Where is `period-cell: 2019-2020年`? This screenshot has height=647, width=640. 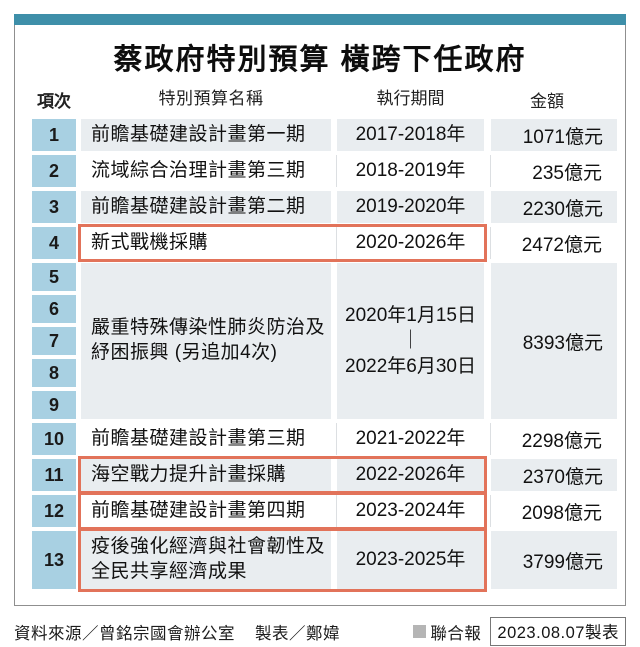
period-cell: 2019-2020年 is located at coordinates (410, 207).